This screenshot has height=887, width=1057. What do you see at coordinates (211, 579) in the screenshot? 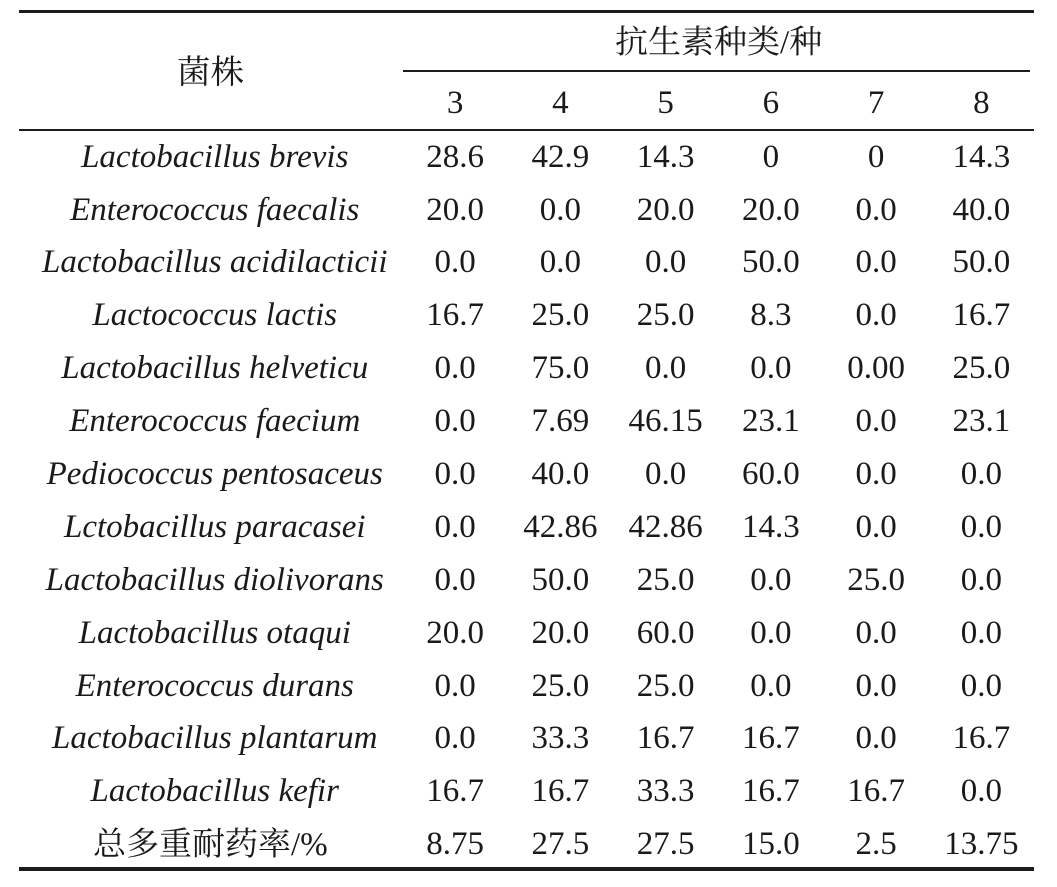
I see `row-header-strain: Lactobacillus diolivorans` at bounding box center [211, 579].